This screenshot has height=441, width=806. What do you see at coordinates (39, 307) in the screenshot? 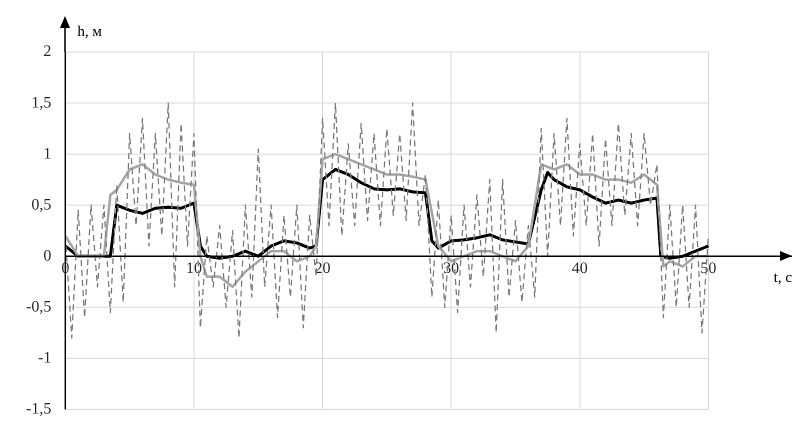
I see `y-tick-label: -0,5` at bounding box center [39, 307].